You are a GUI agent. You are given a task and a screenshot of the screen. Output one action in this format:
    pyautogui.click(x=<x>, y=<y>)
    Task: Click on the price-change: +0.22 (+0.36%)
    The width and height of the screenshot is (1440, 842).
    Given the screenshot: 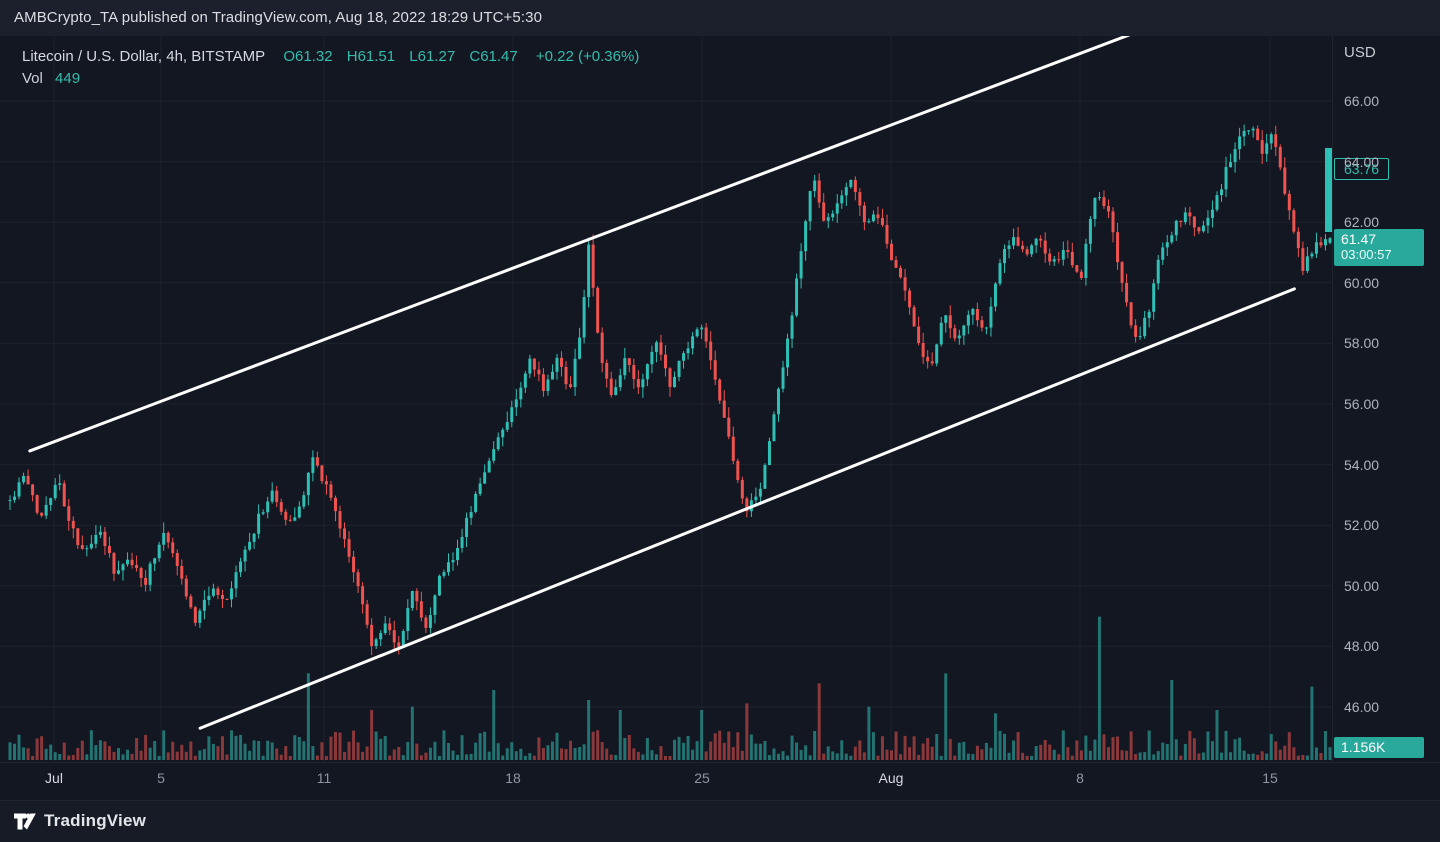 What is the action you would take?
    pyautogui.click(x=587, y=56)
    